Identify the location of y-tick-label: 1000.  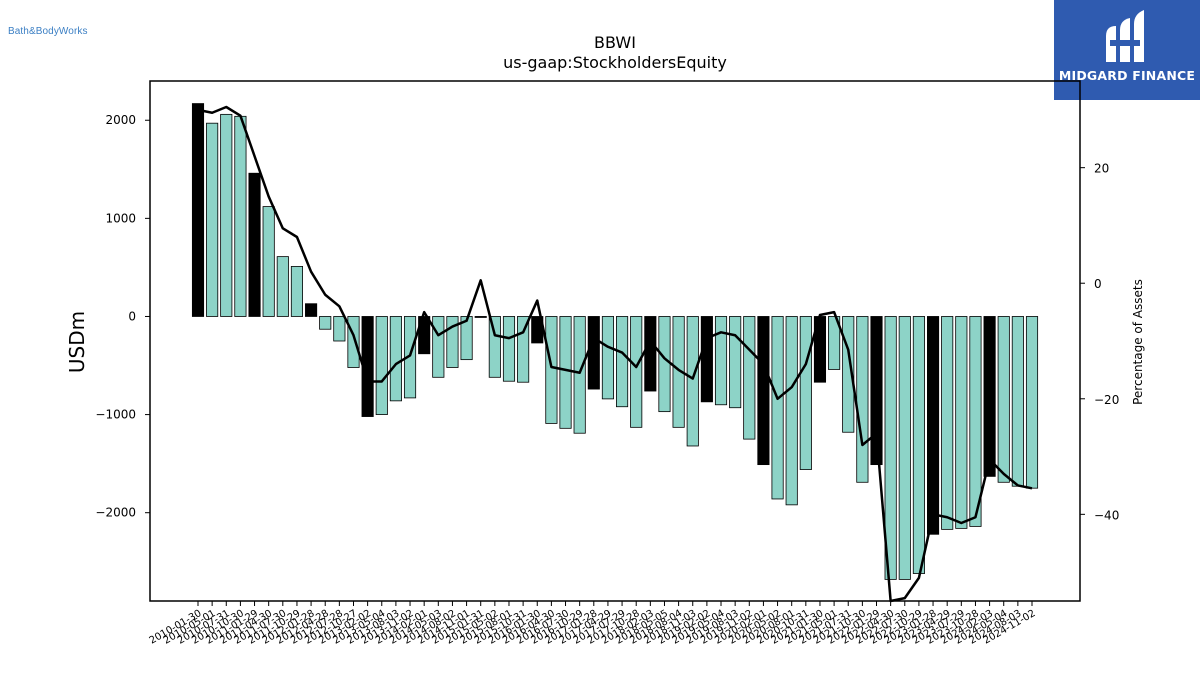
(120, 218).